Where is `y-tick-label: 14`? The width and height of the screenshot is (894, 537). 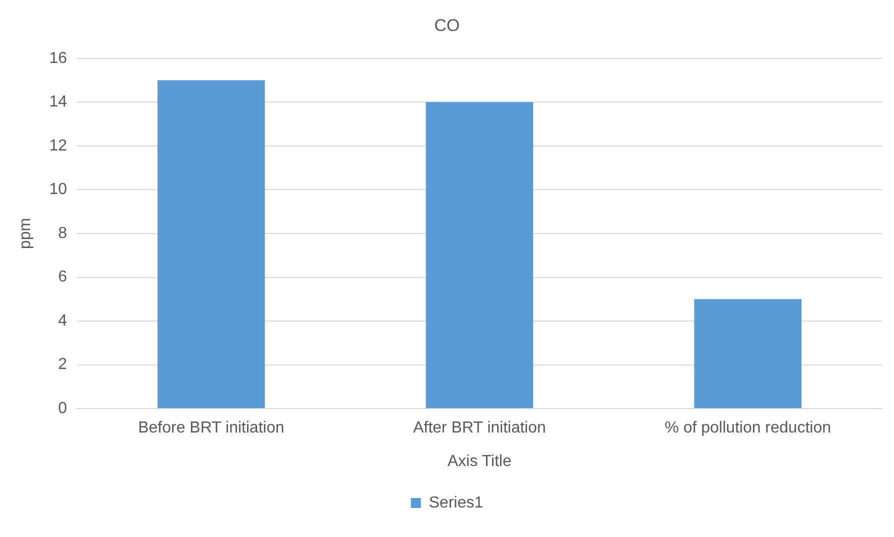 y-tick-label: 14 is located at coordinates (58, 102).